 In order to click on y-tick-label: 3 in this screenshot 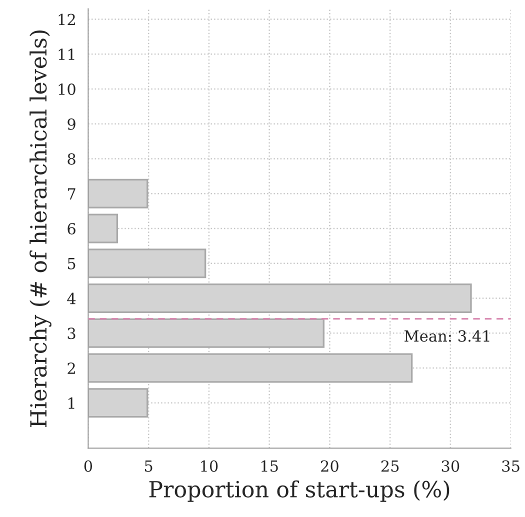, I will do `click(72, 334)`.